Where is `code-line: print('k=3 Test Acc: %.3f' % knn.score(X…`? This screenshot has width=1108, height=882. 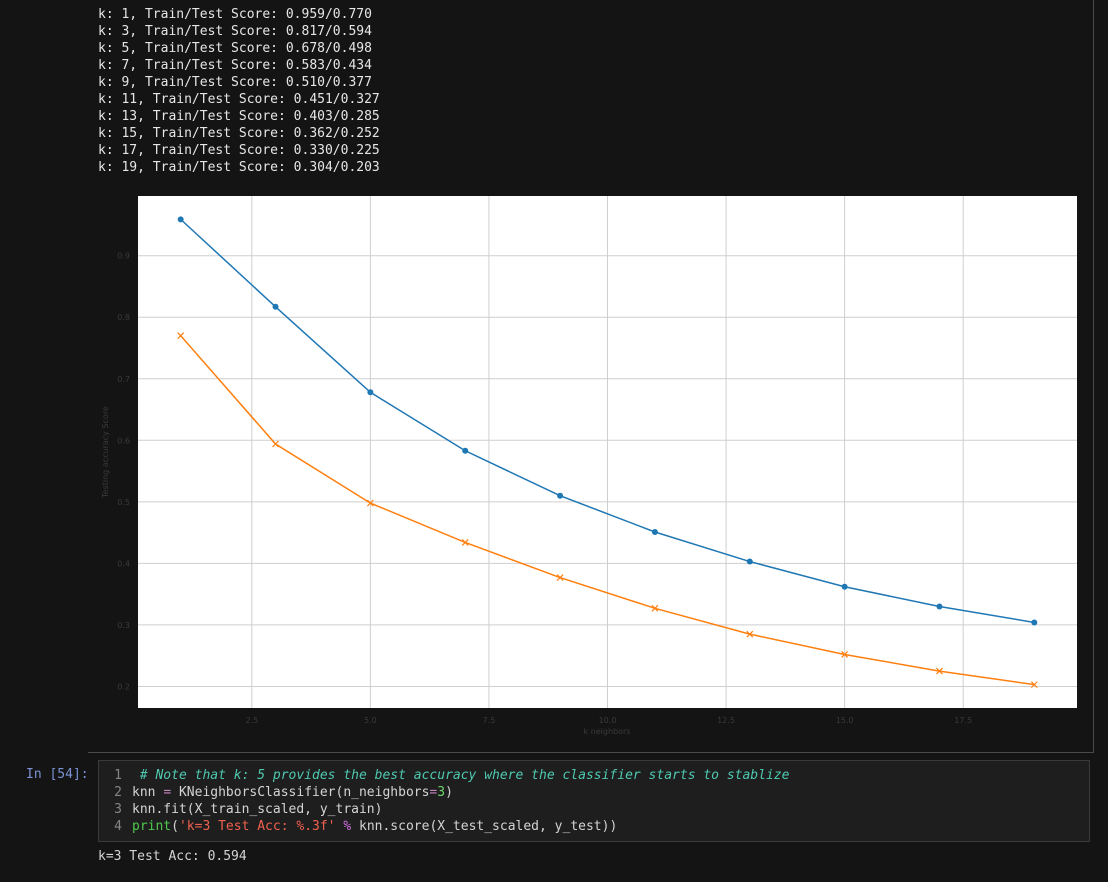 code-line: print('k=3 Test Acc: %.3f' % knn.score(X… is located at coordinates (374, 826).